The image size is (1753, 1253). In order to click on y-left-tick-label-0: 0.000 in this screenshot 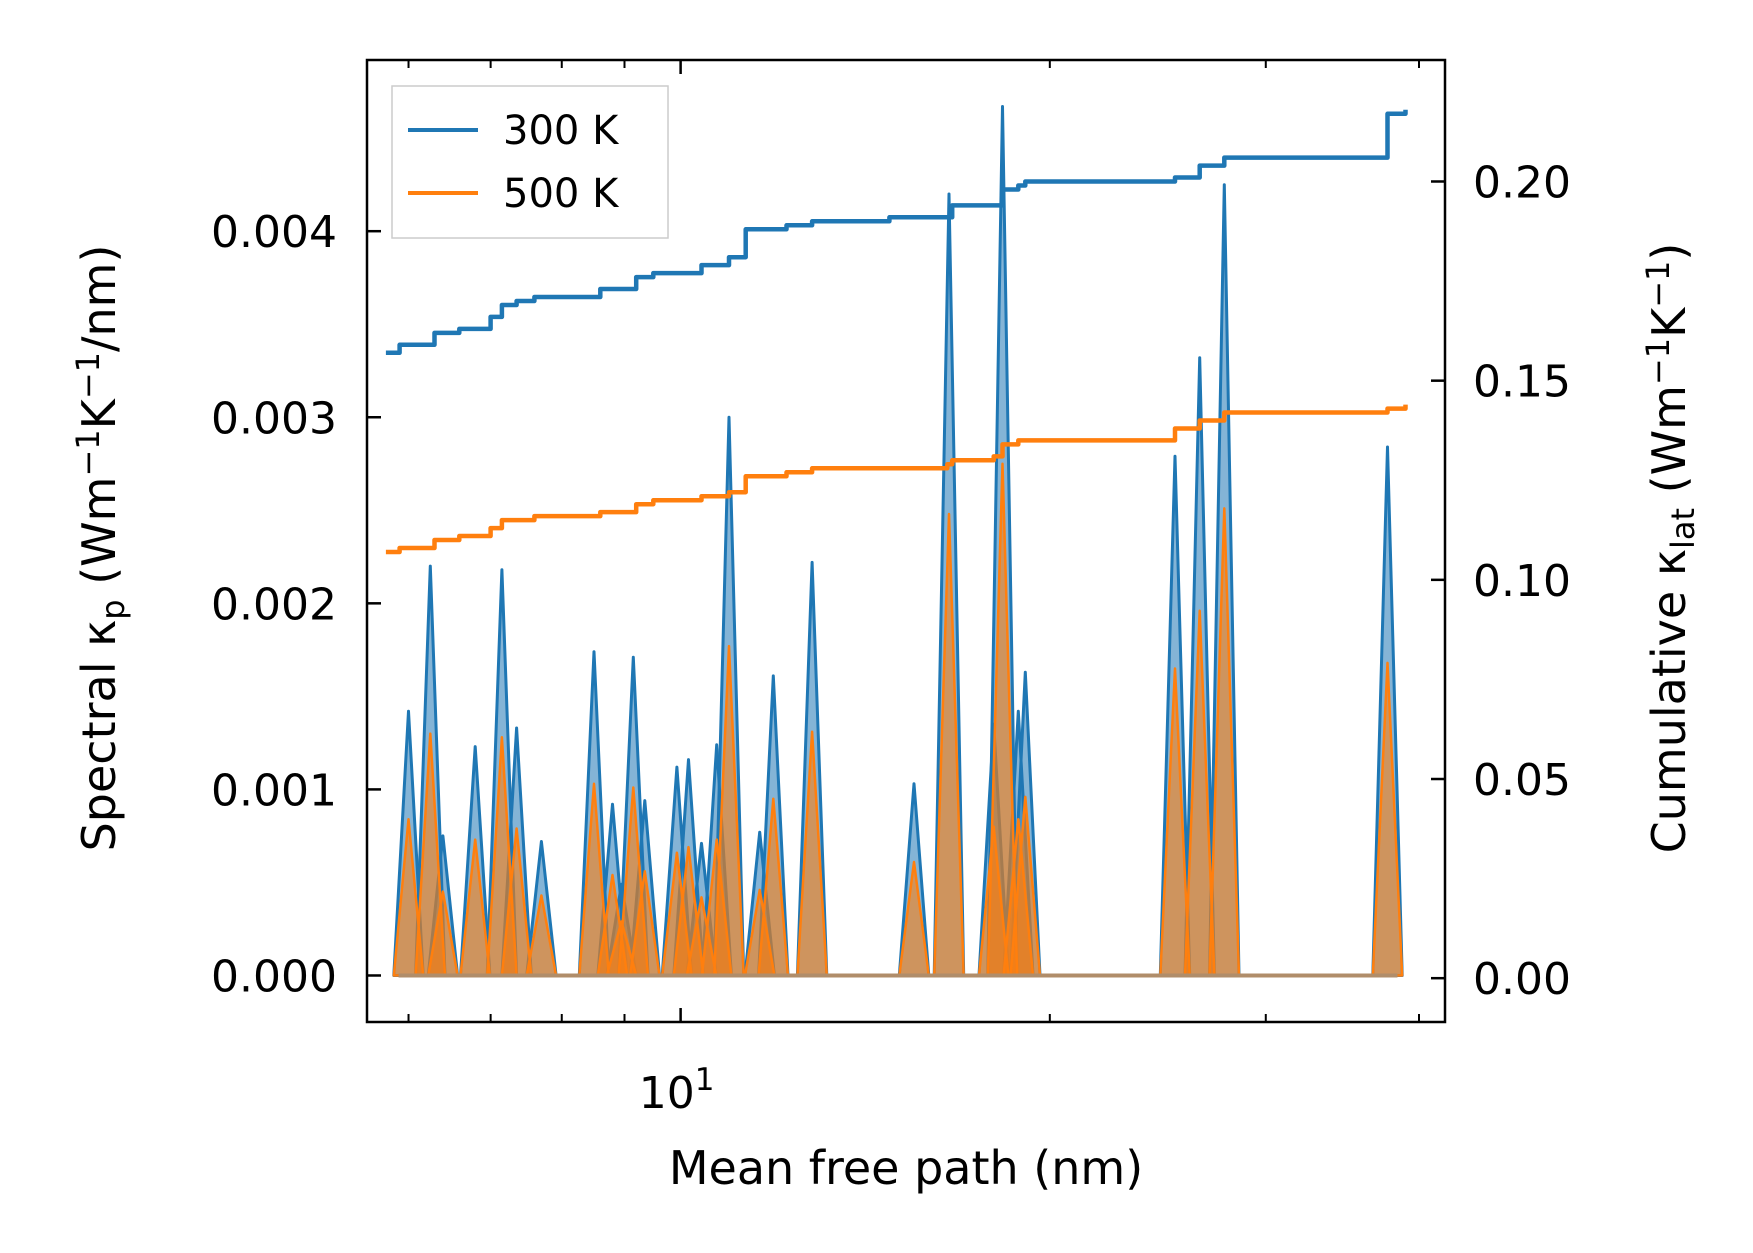, I will do `click(274, 976)`.